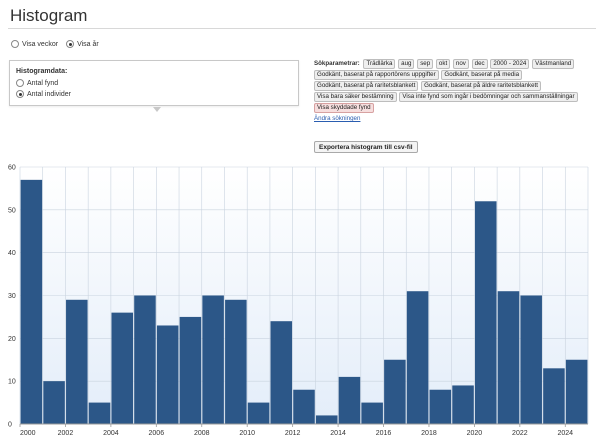 This screenshot has width=605, height=447. What do you see at coordinates (236, 361) in the screenshot?
I see `bar-2009` at bounding box center [236, 361].